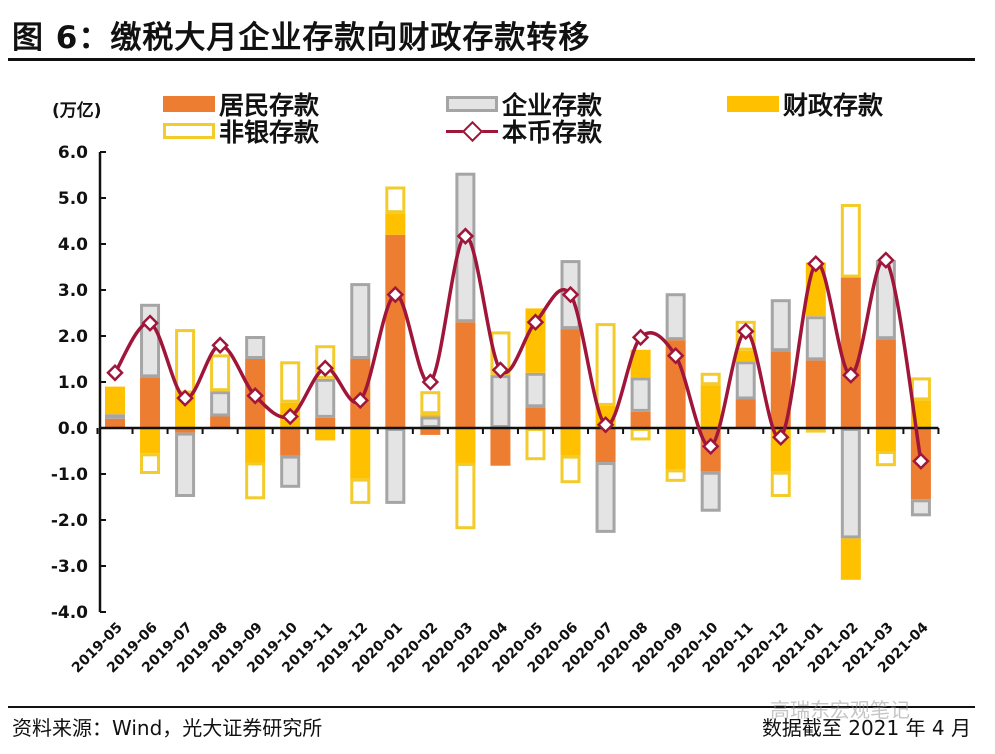 This screenshot has width=995, height=754. Describe the element at coordinates (73, 153) in the screenshot. I see `y-tick-label: 6.0` at that location.